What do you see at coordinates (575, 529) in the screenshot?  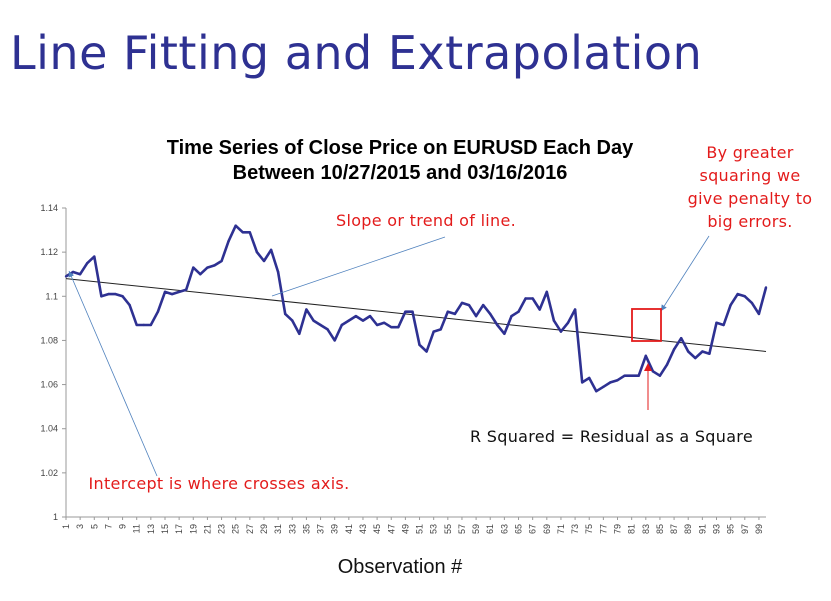 I see `x-tick-label: 73` at bounding box center [575, 529].